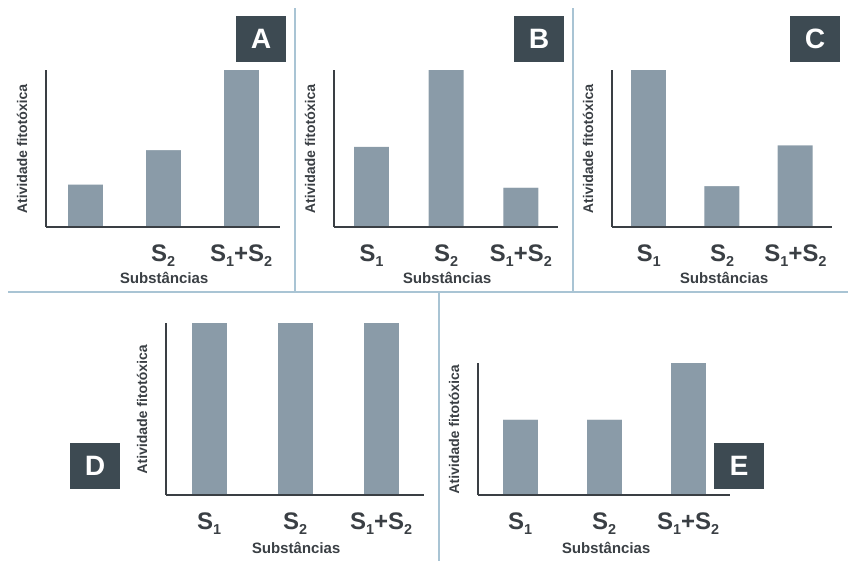 This screenshot has height=571, width=856. I want to click on chart-title: B, so click(539, 39).